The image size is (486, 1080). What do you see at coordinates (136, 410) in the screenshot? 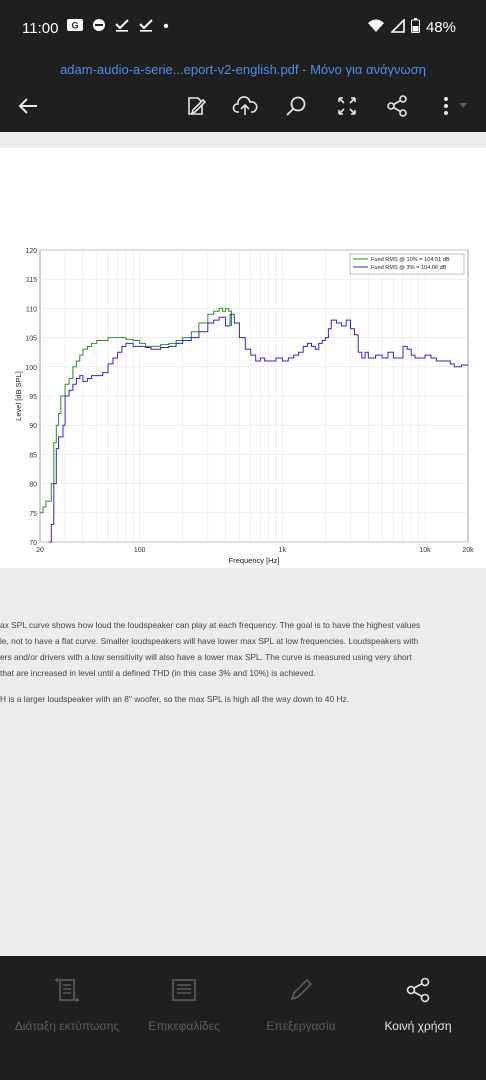
I see `series-line` at bounding box center [136, 410].